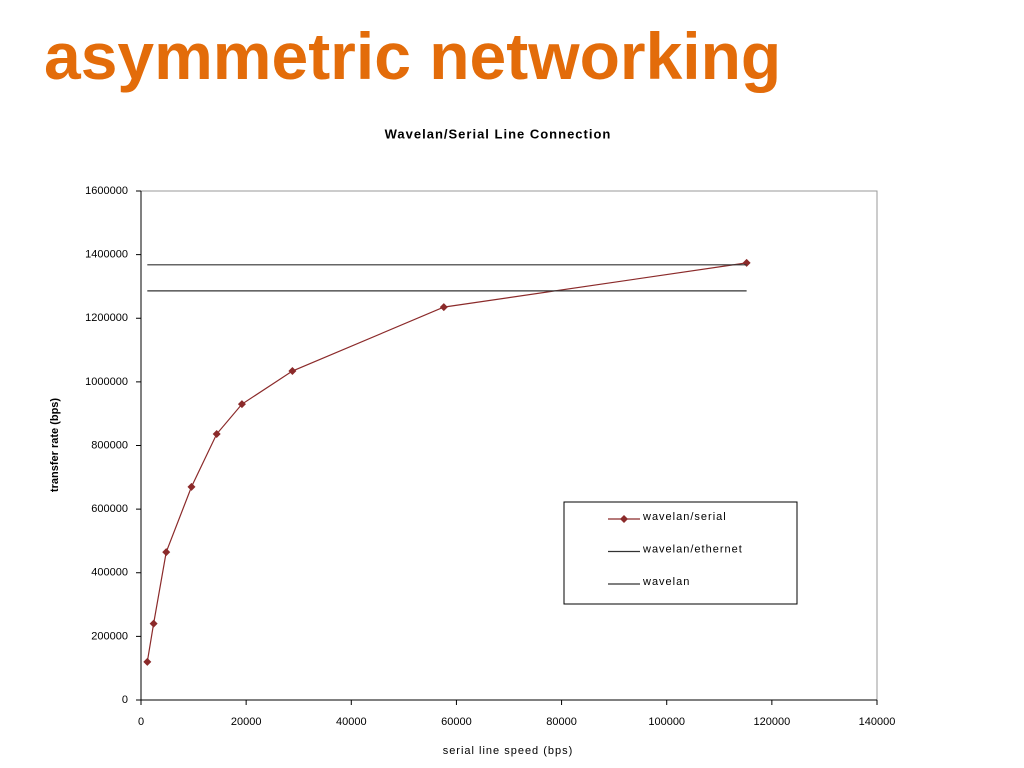 This screenshot has width=1024, height=768. What do you see at coordinates (106, 382) in the screenshot?
I see `y-tick-label: 1000000` at bounding box center [106, 382].